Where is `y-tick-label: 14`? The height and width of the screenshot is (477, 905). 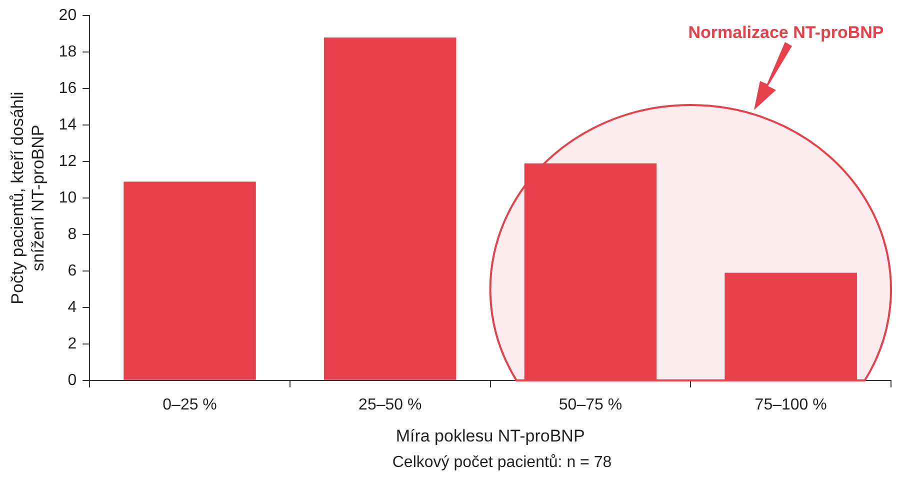
y-tick-label: 14 is located at coordinates (67, 125).